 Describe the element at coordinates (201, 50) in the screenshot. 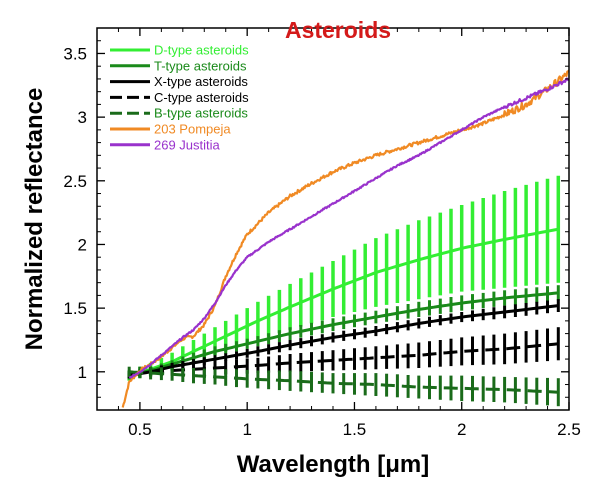

I see `legend-label: D-type asteroids` at that location.